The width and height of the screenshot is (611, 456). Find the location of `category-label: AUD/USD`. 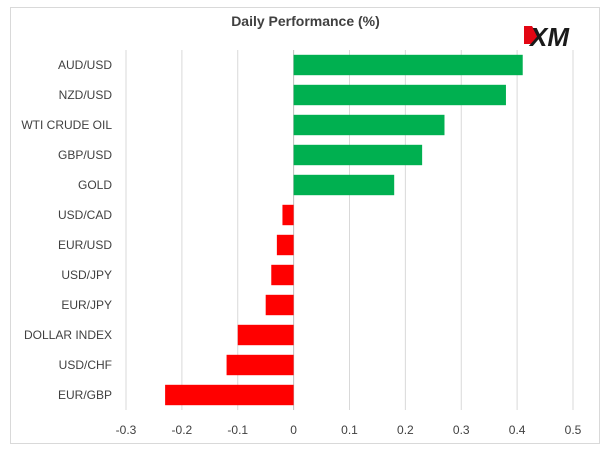

category-label: AUD/USD is located at coordinates (85, 65).